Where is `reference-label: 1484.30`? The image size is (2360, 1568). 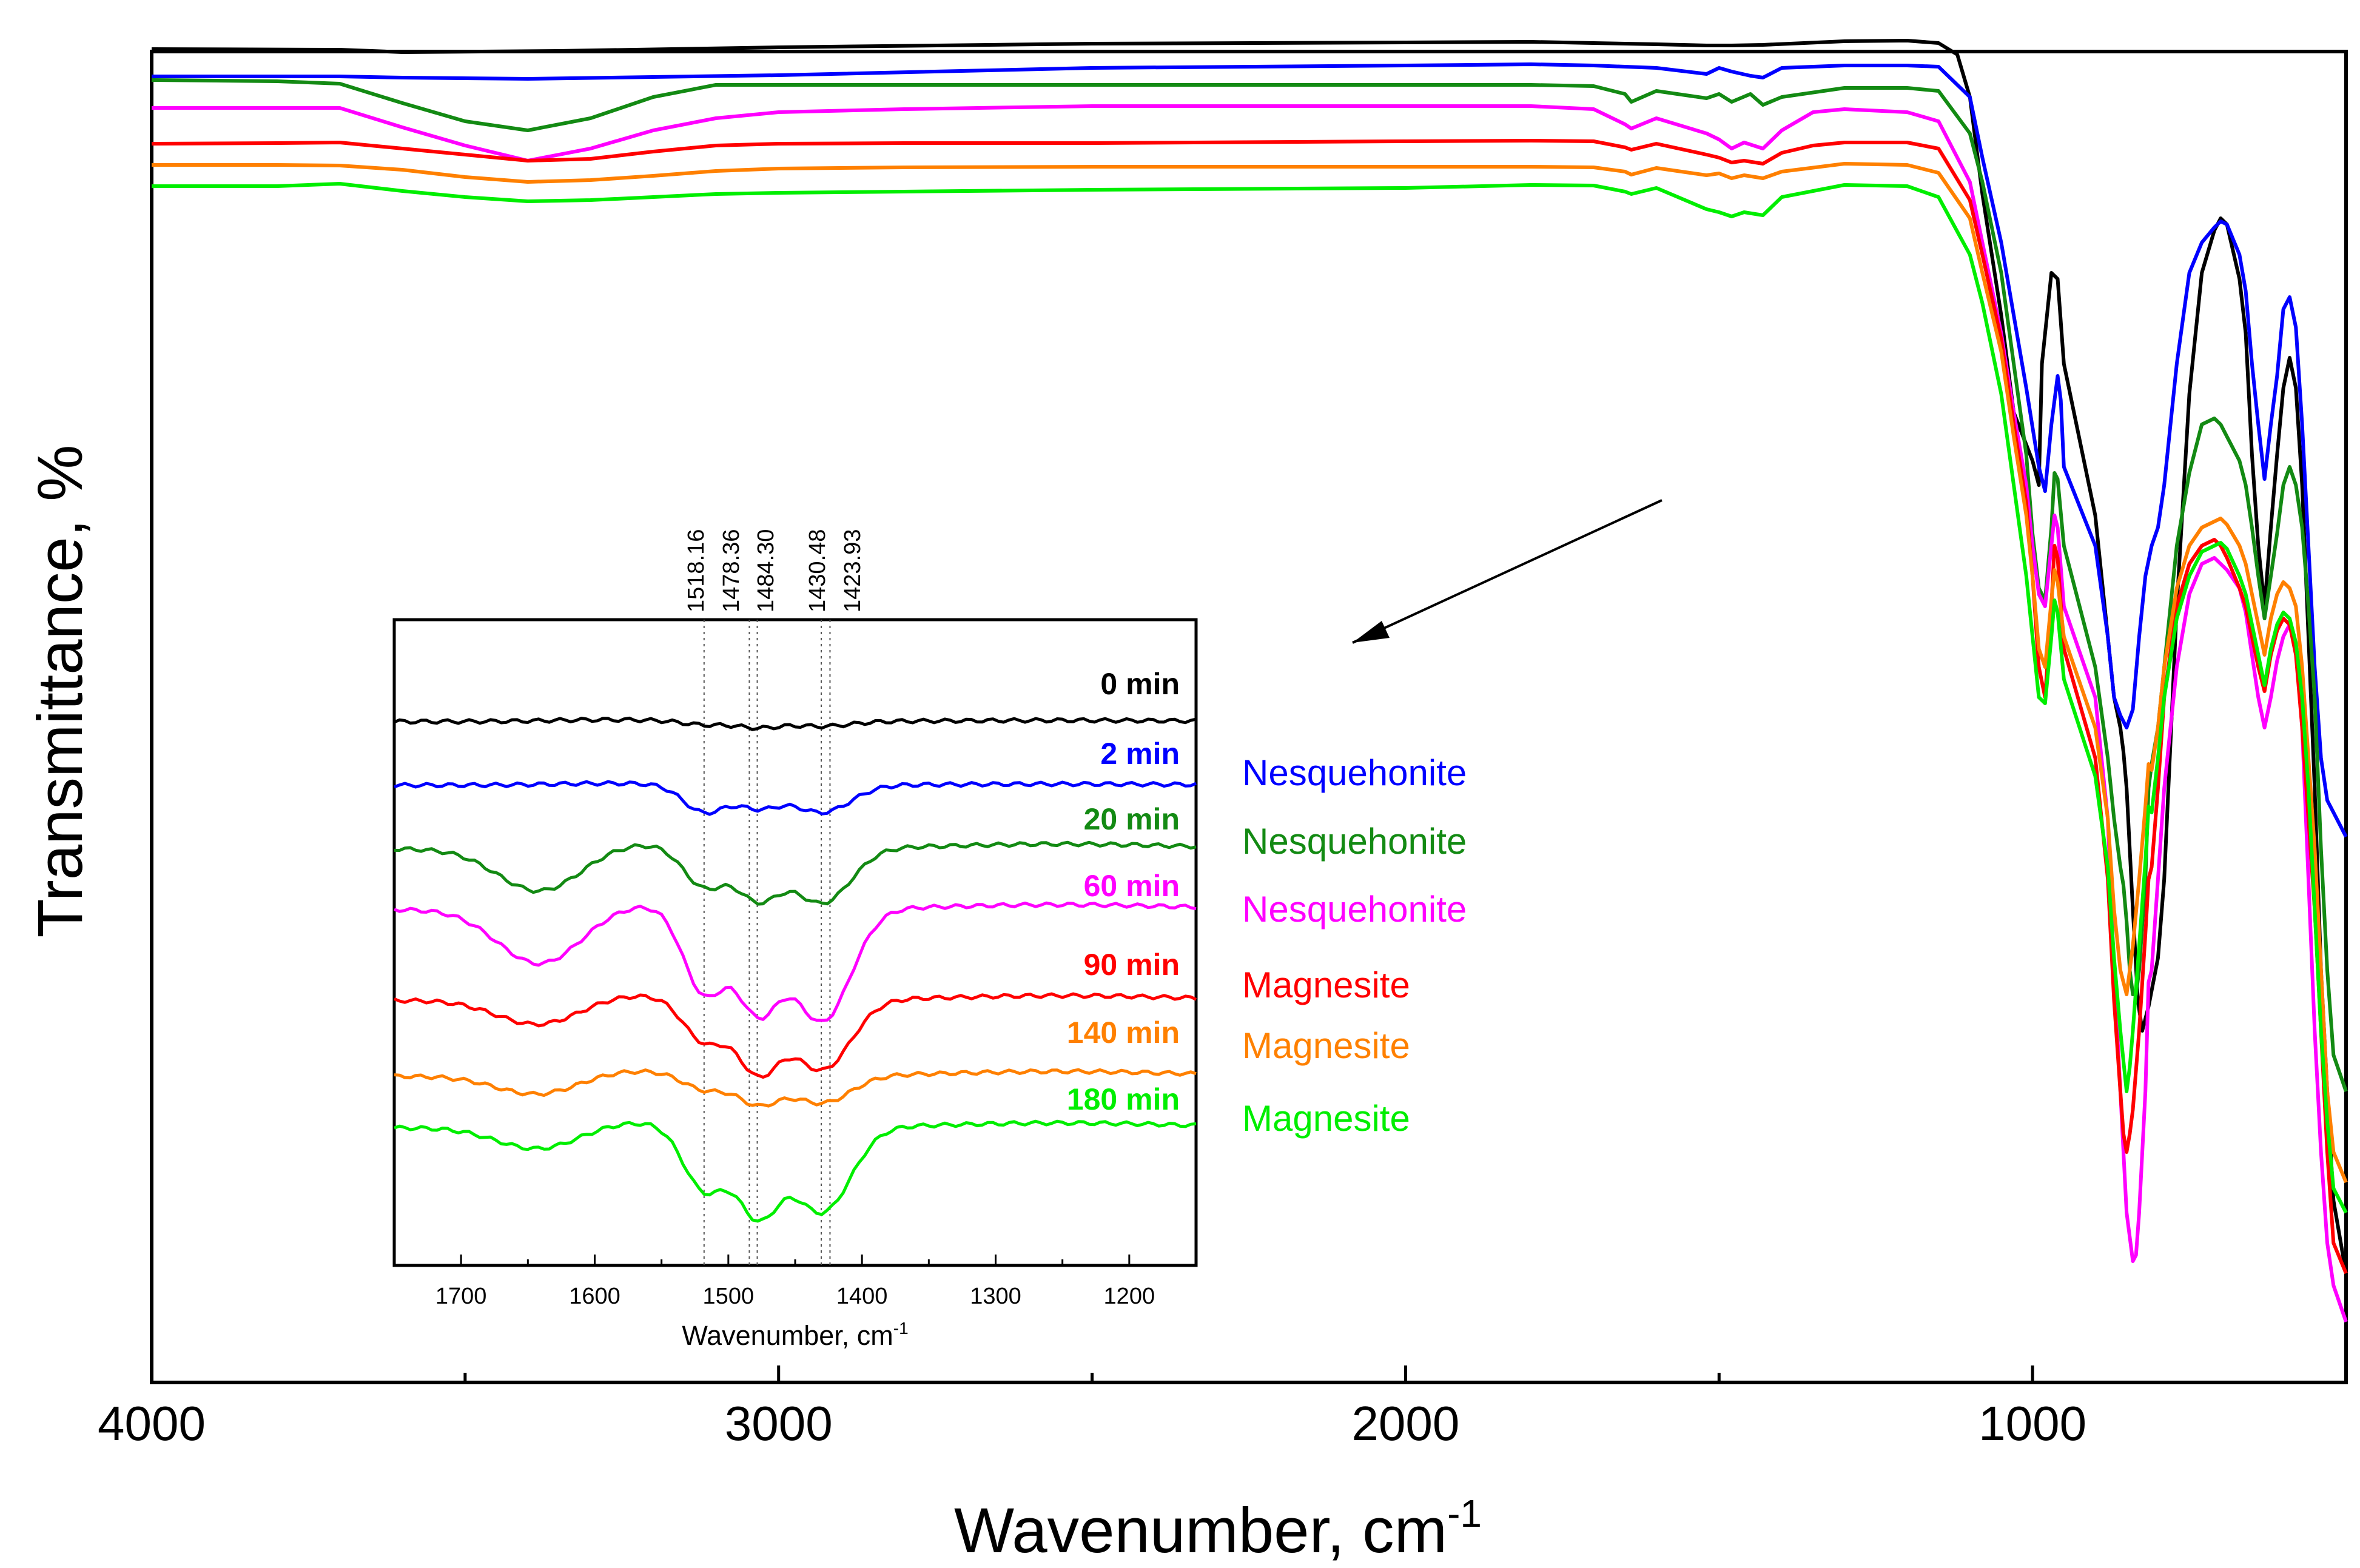
reference-label: 1484.30 is located at coordinates (766, 571).